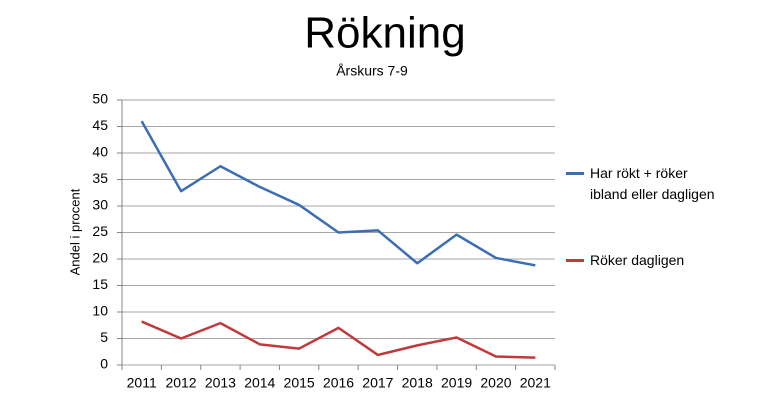  What do you see at coordinates (100, 178) in the screenshot?
I see `y-tick-label: 35` at bounding box center [100, 178].